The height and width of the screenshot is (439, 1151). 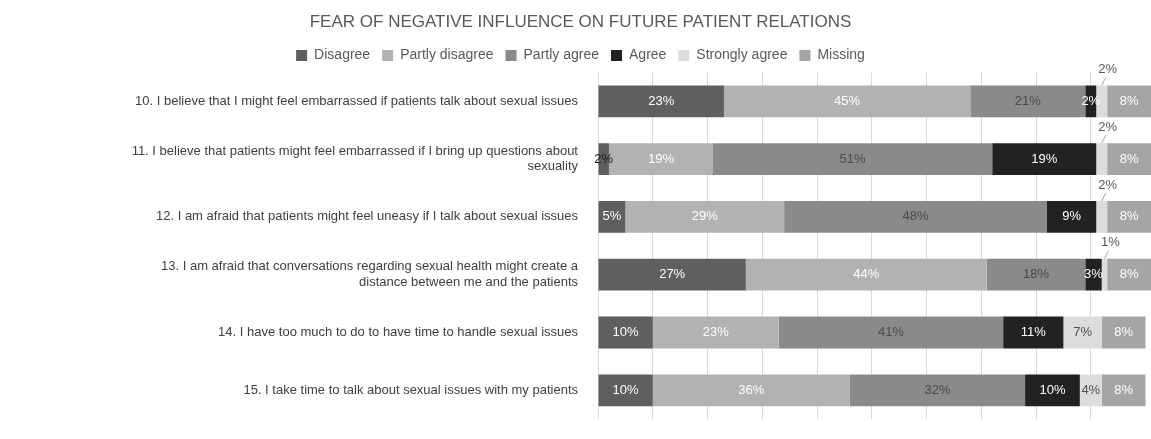 I want to click on data-label: 21%, so click(x=1028, y=100).